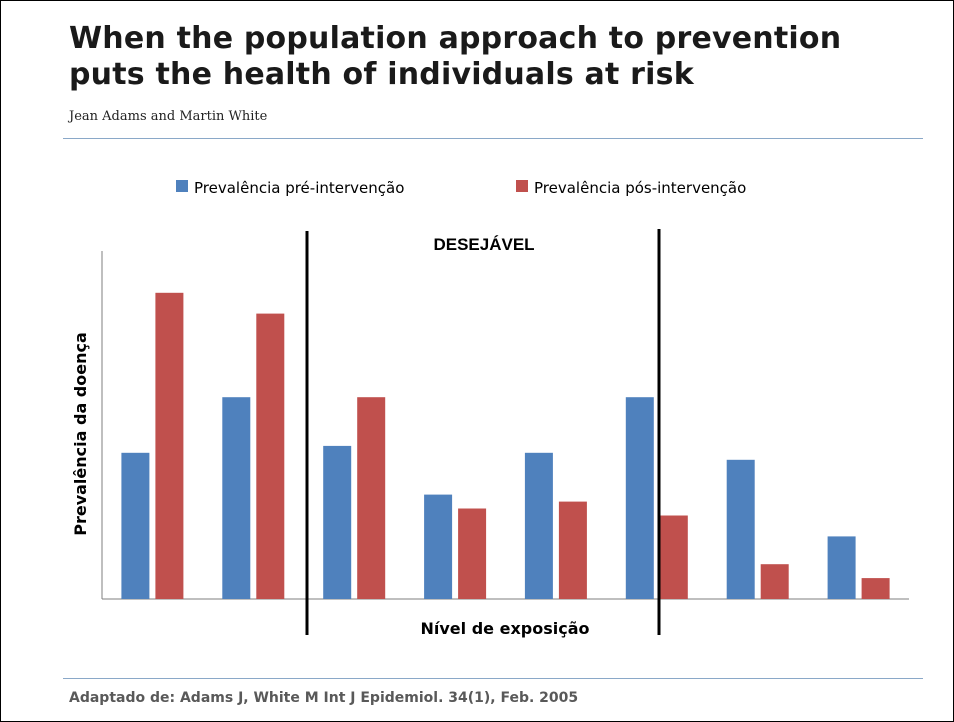 This screenshot has height=722, width=954. What do you see at coordinates (522, 186) in the screenshot?
I see `legend-swatch-post` at bounding box center [522, 186].